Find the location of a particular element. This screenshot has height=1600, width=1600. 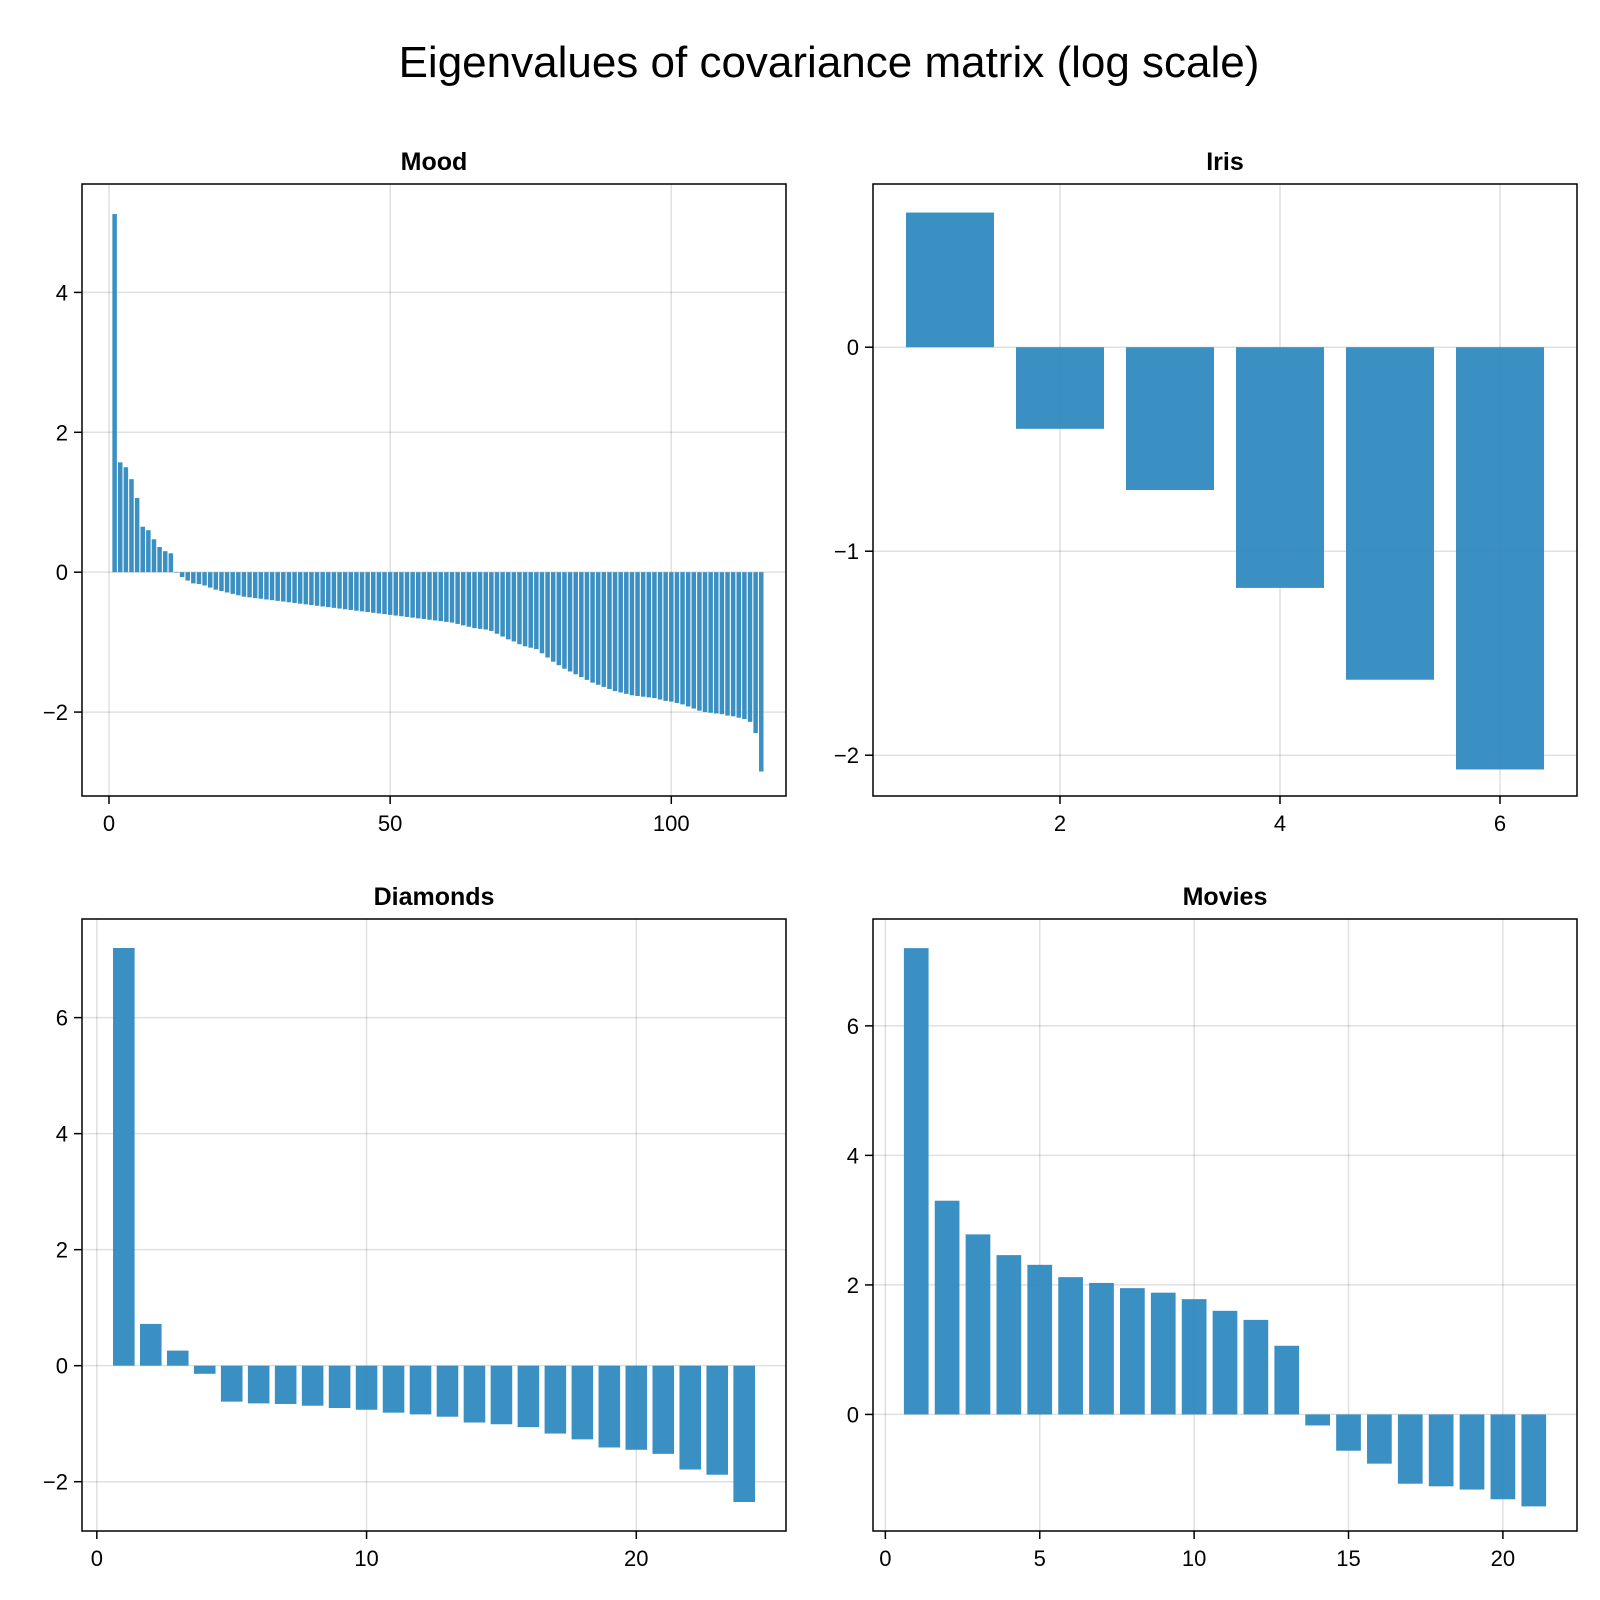

x-tick-label: 6 is located at coordinates (1500, 823).